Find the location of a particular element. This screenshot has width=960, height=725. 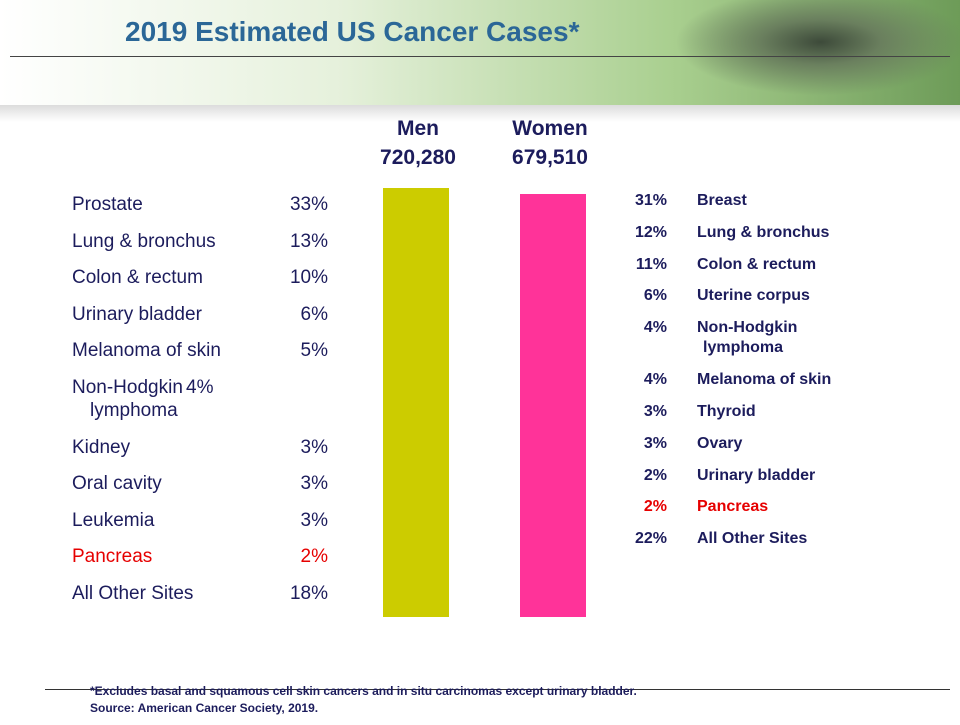

site-label: Leukemia is located at coordinates (113, 520).